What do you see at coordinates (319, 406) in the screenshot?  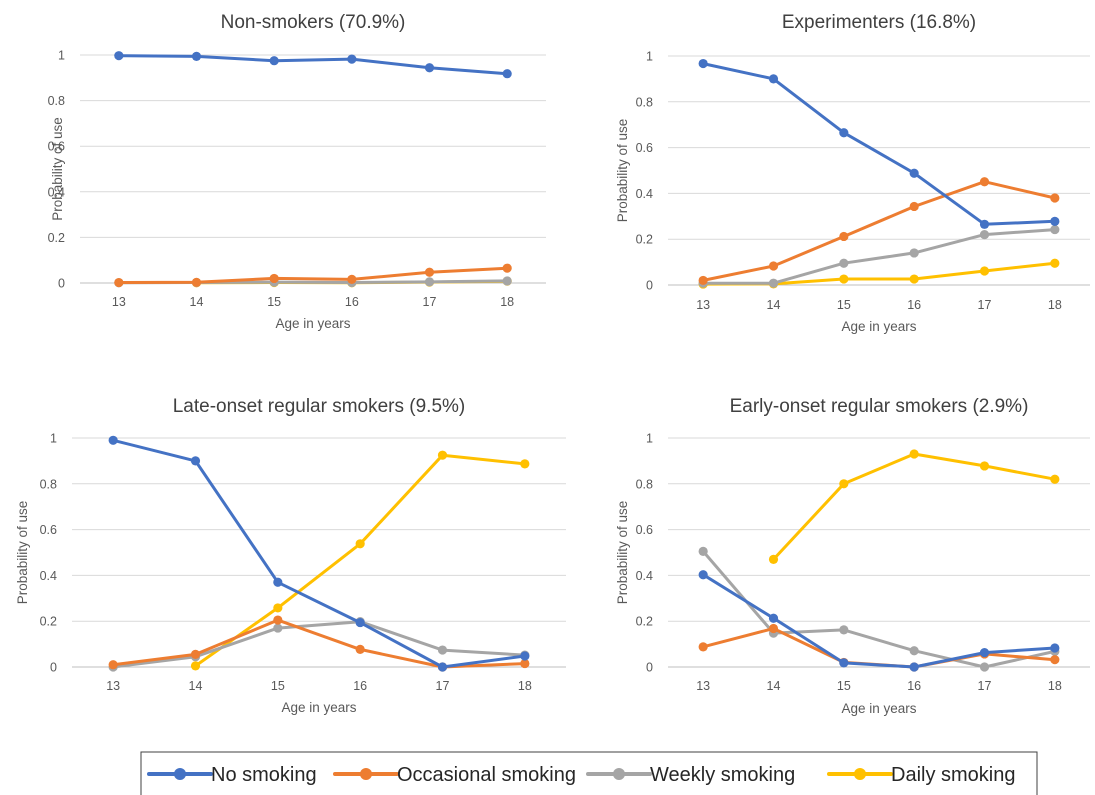 I see `chart-title: Late-onset regular smokers (9.5%)` at bounding box center [319, 406].